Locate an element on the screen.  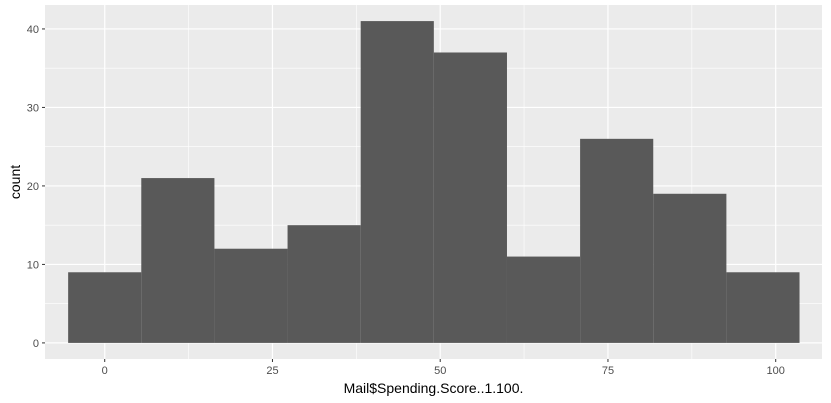
x-tick-label: 25 is located at coordinates (272, 371).